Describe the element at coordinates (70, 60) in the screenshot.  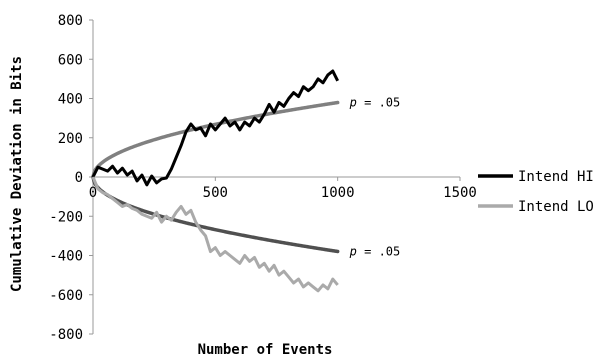
I see `y-tick-label: 600` at that location.